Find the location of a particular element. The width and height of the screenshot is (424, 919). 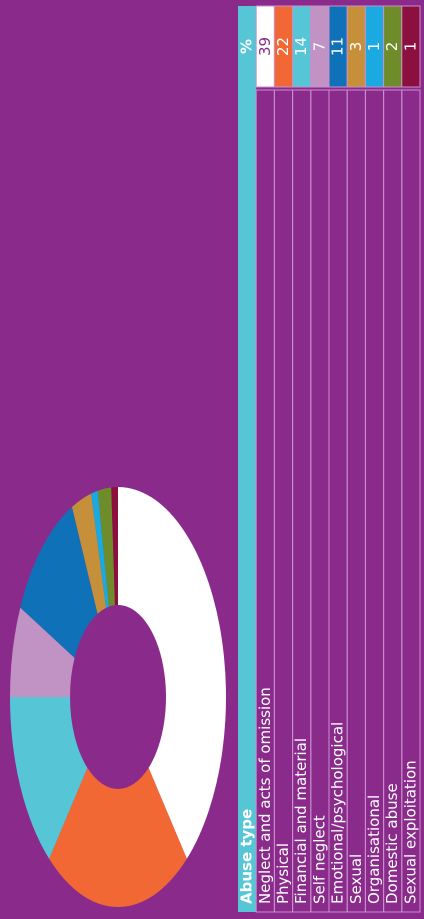

category-label: Sexual is located at coordinates (356, 879).